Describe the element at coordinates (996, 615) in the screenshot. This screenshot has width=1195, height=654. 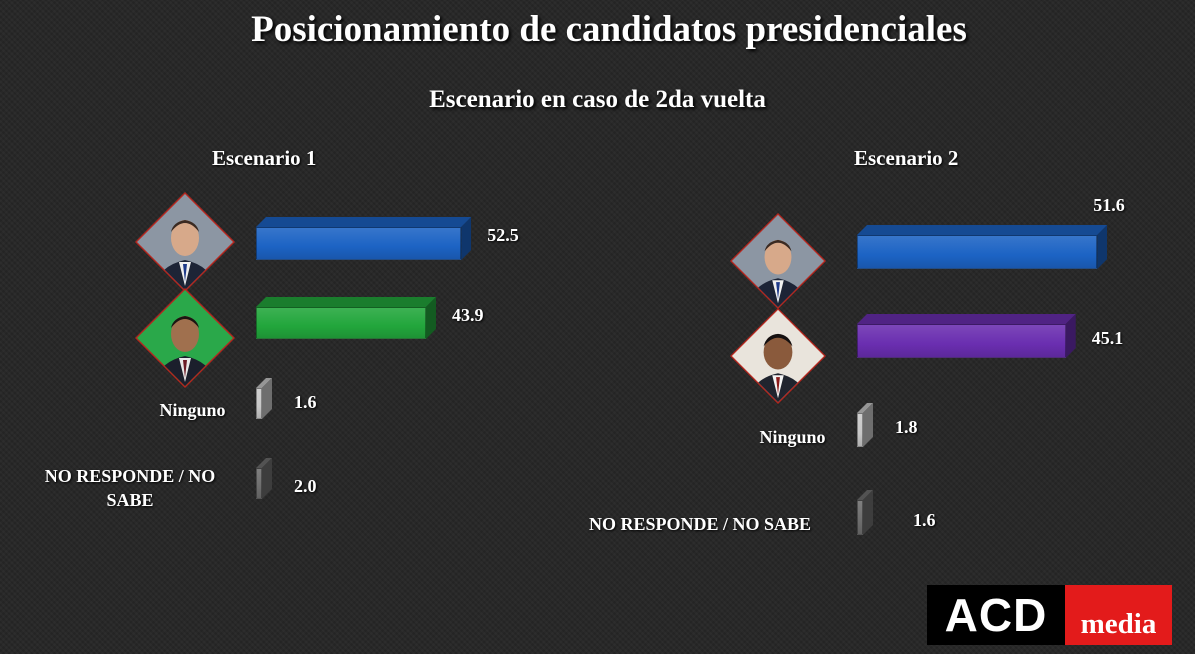
I see `logo-acd-text: ACD` at that location.